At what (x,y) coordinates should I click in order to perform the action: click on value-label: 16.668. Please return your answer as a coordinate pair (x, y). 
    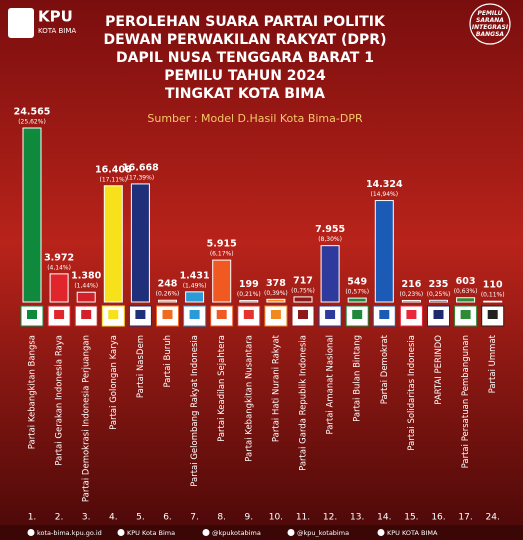
    Looking at the image, I should click on (140, 167).